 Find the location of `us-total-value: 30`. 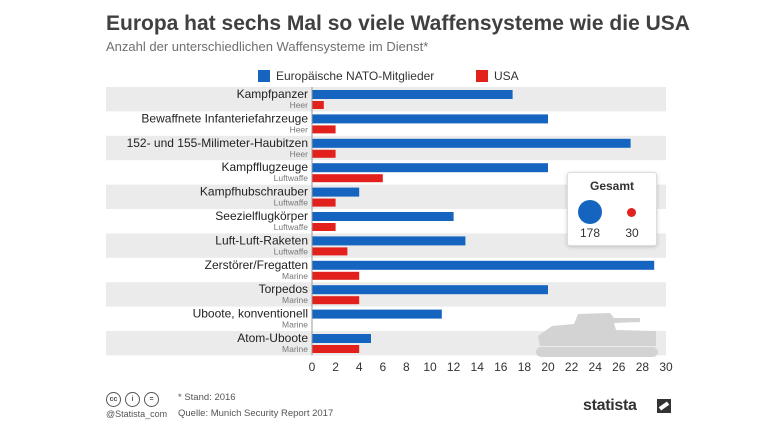

us-total-value: 30 is located at coordinates (632, 233).